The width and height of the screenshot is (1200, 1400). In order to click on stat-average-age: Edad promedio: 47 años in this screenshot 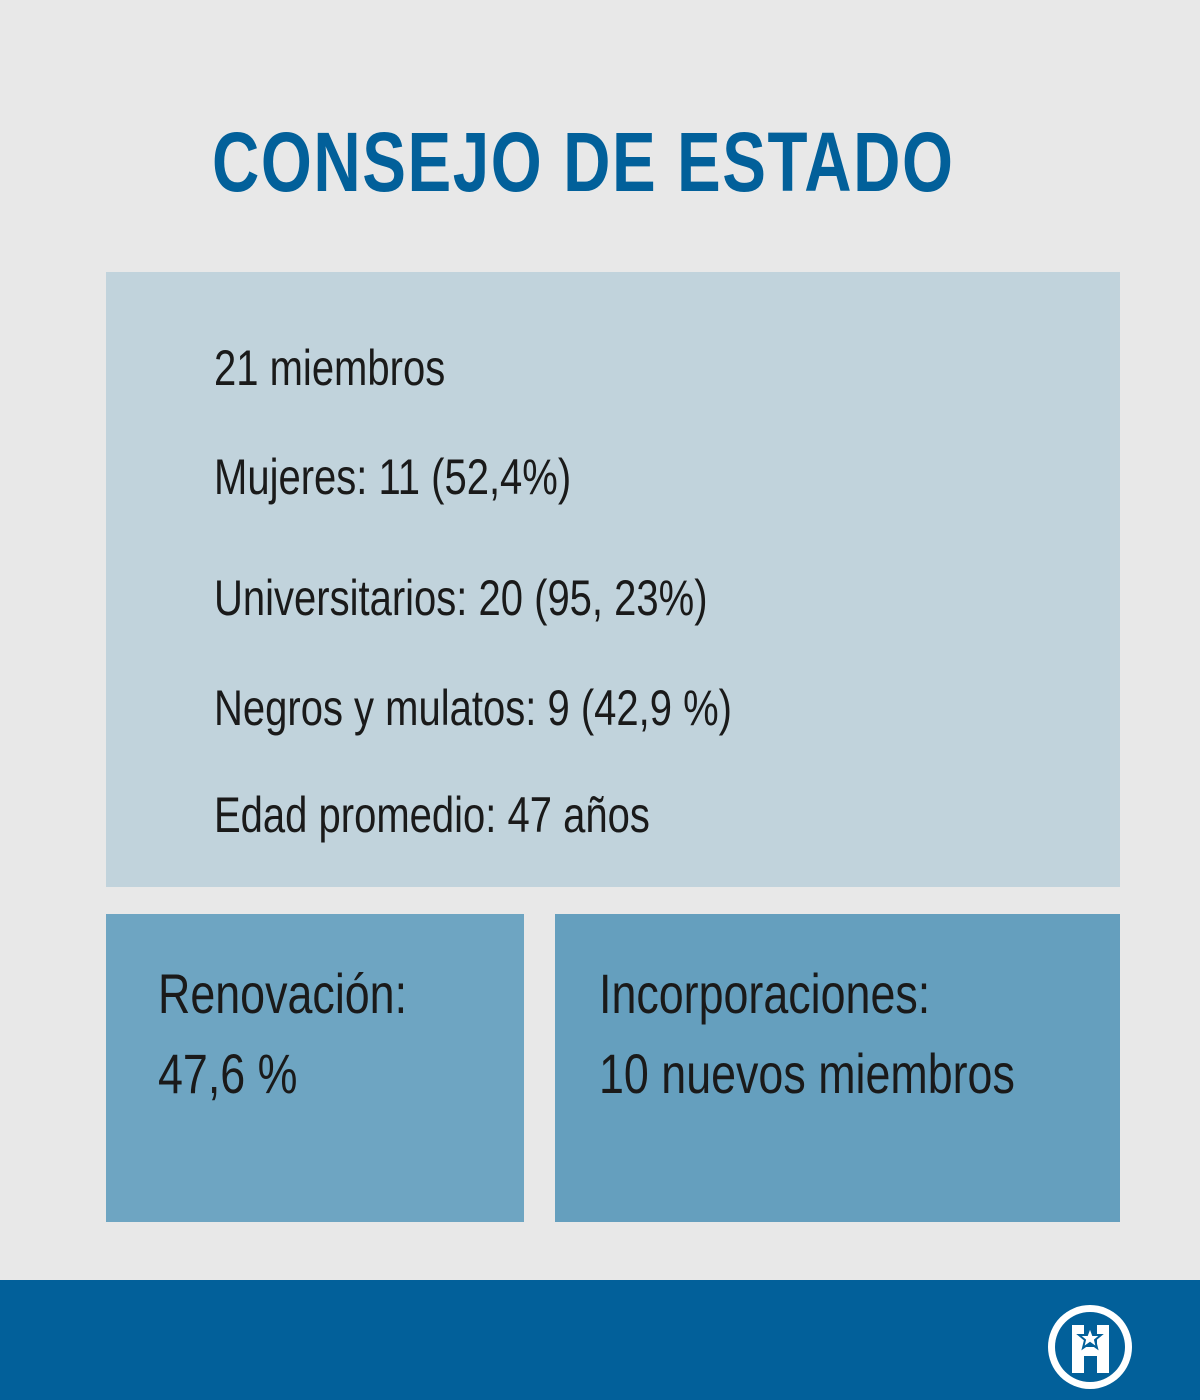, I will do `click(432, 815)`.